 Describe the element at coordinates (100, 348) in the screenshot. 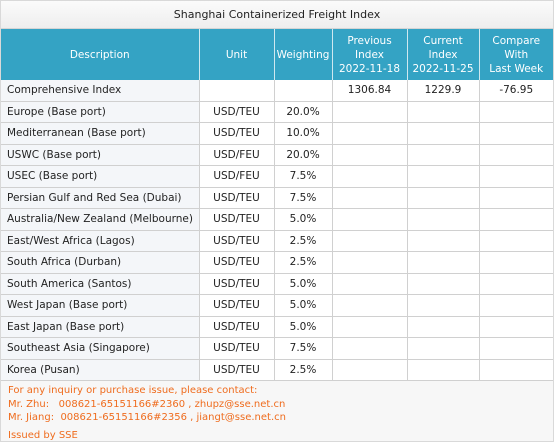

I see `cell-description: Southeast Asia (Singapore)` at that location.